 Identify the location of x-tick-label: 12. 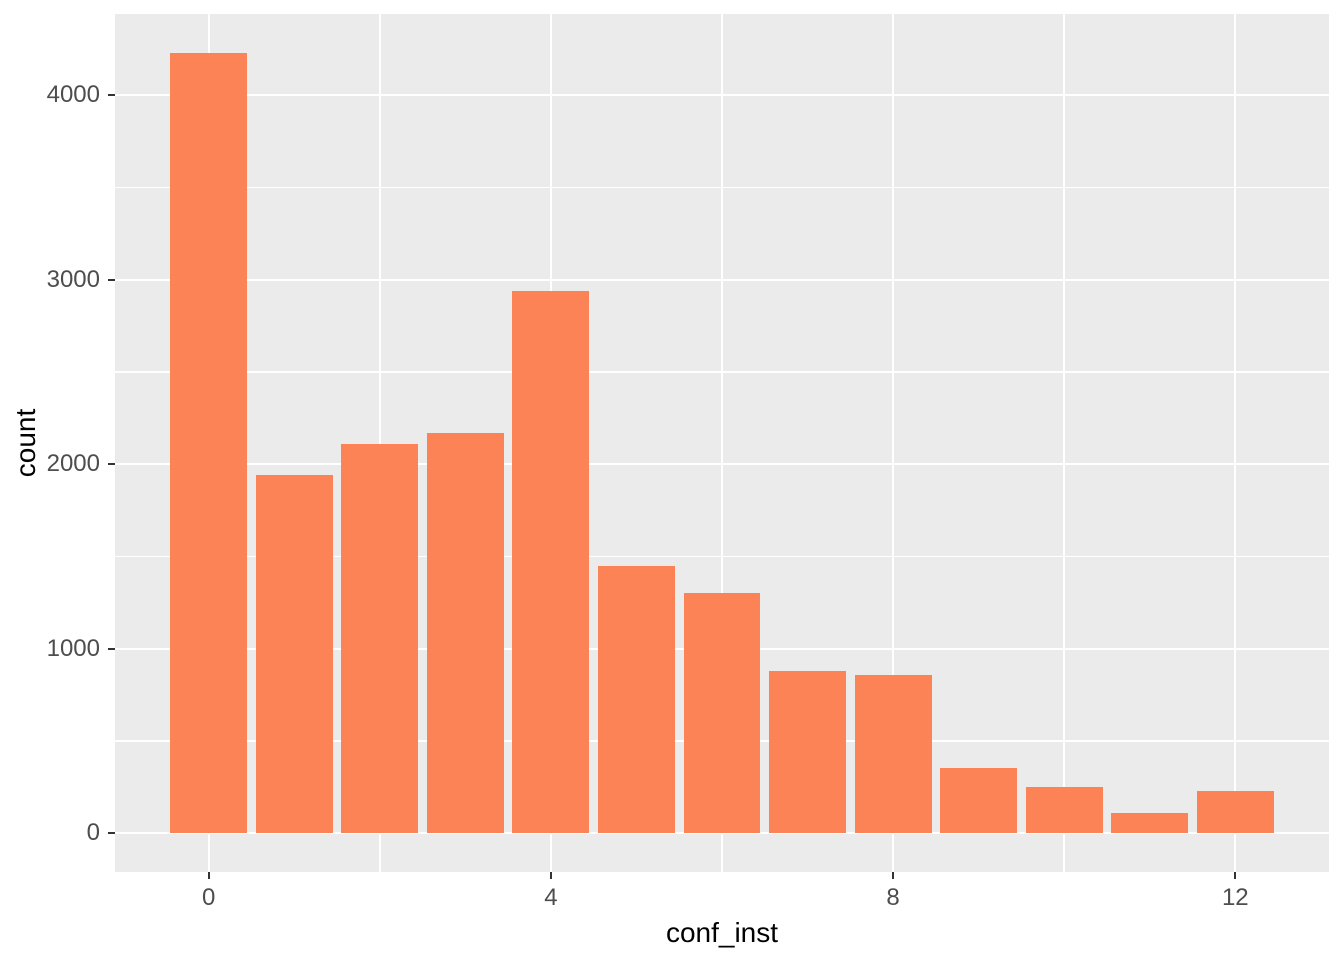
(1235, 897).